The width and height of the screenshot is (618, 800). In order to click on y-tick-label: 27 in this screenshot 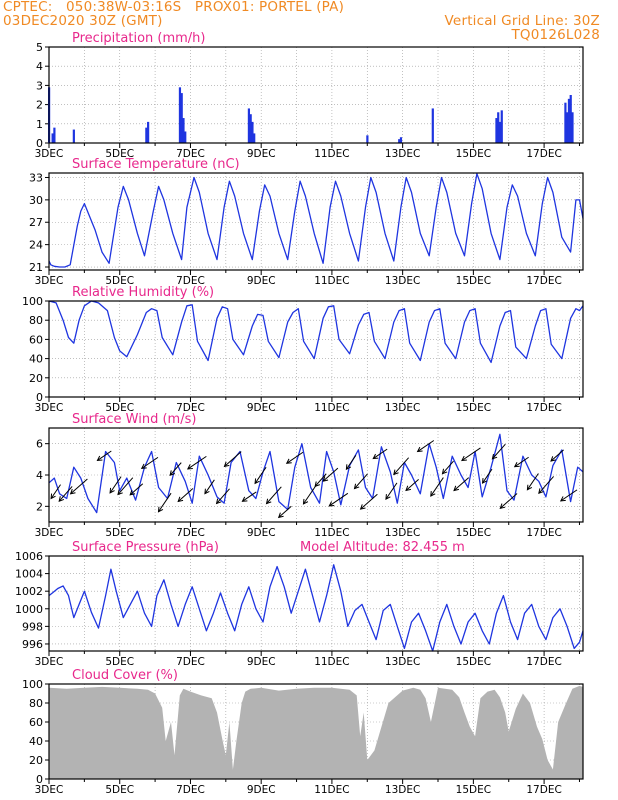, I will do `click(36, 222)`.